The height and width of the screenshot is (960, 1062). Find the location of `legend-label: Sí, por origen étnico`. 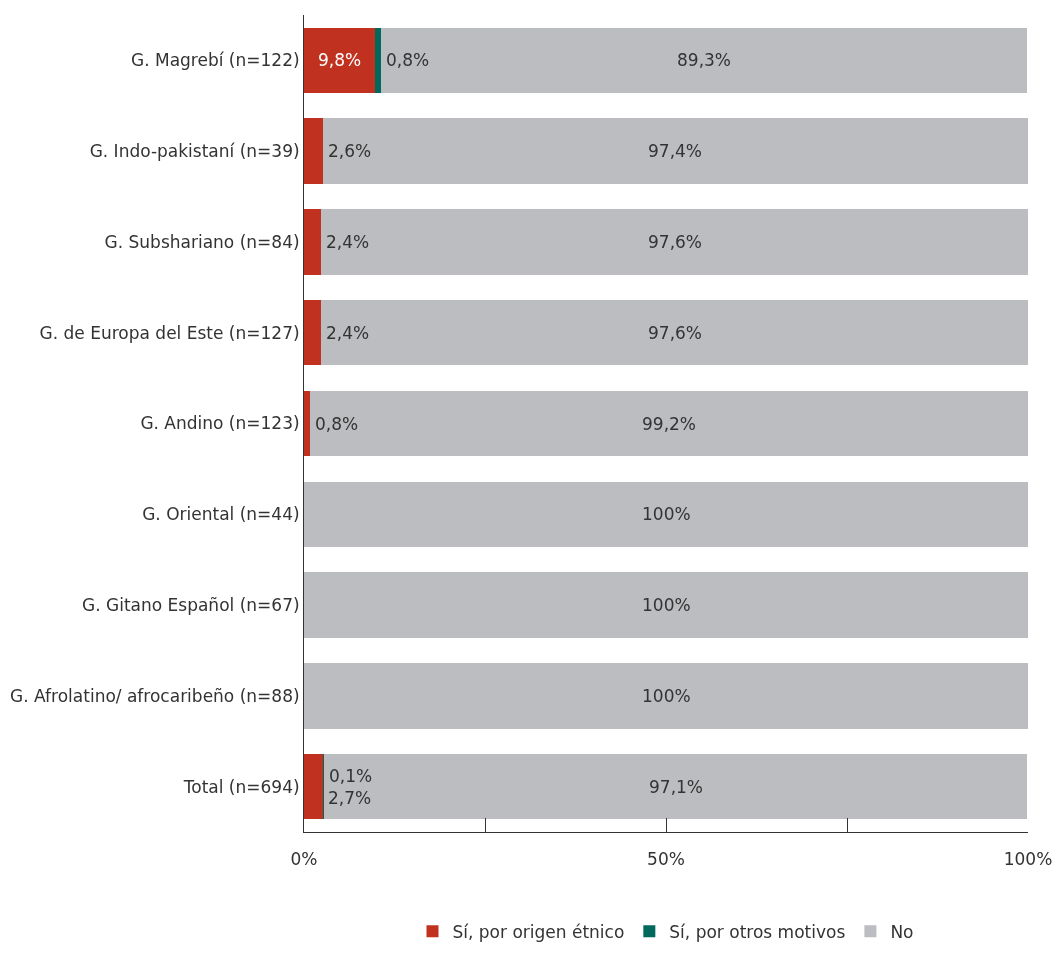

legend-label: Sí, por origen étnico is located at coordinates (538, 931).